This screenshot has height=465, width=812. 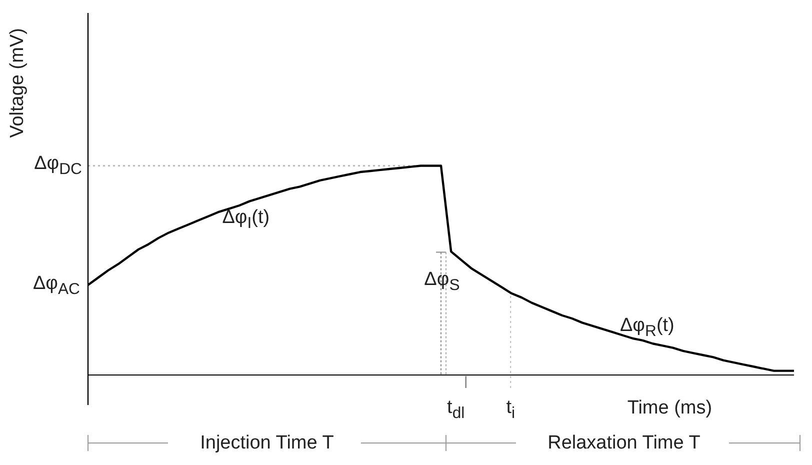 I want to click on text: Injection Time T, so click(x=267, y=443).